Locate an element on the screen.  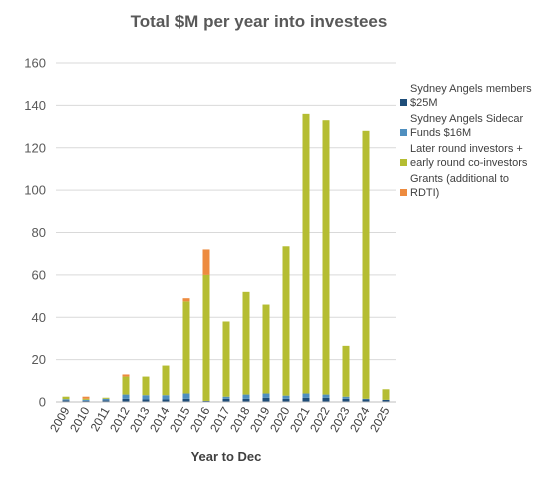
x-tick-label: 2015 is located at coordinates (180, 419).